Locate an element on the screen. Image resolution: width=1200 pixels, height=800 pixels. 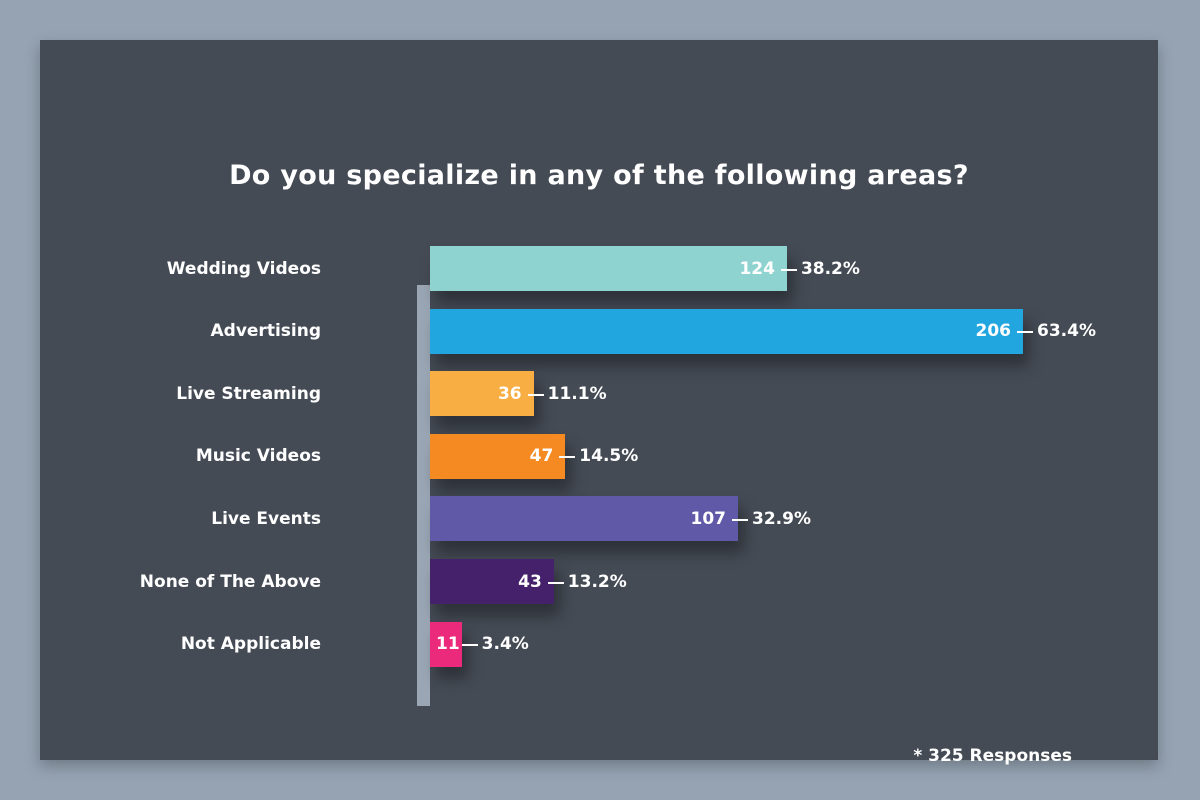
percent-label: 14.5% is located at coordinates (609, 456).